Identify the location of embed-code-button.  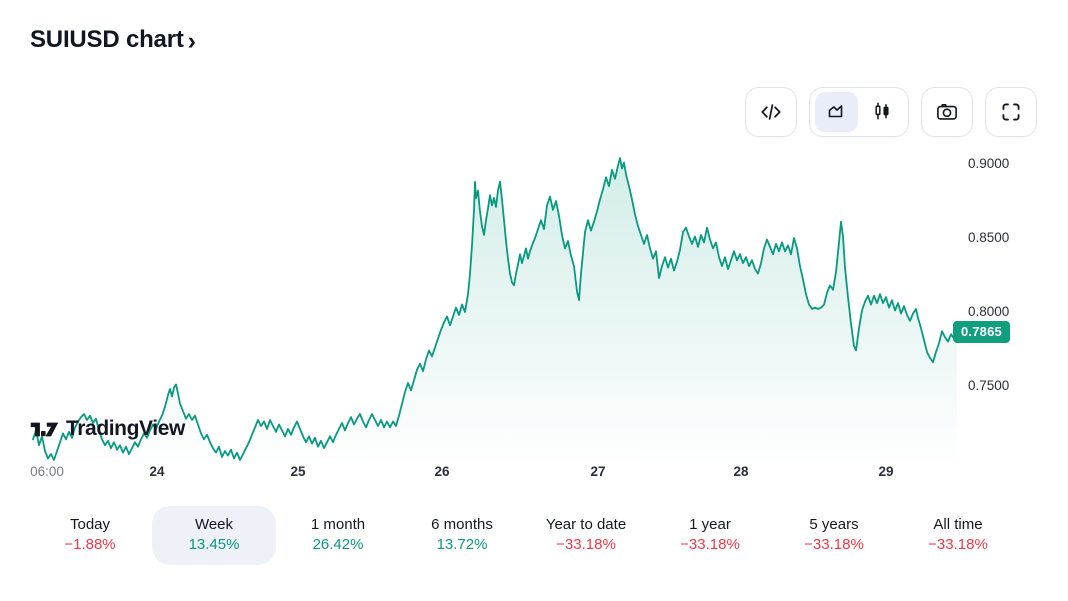
(771, 112).